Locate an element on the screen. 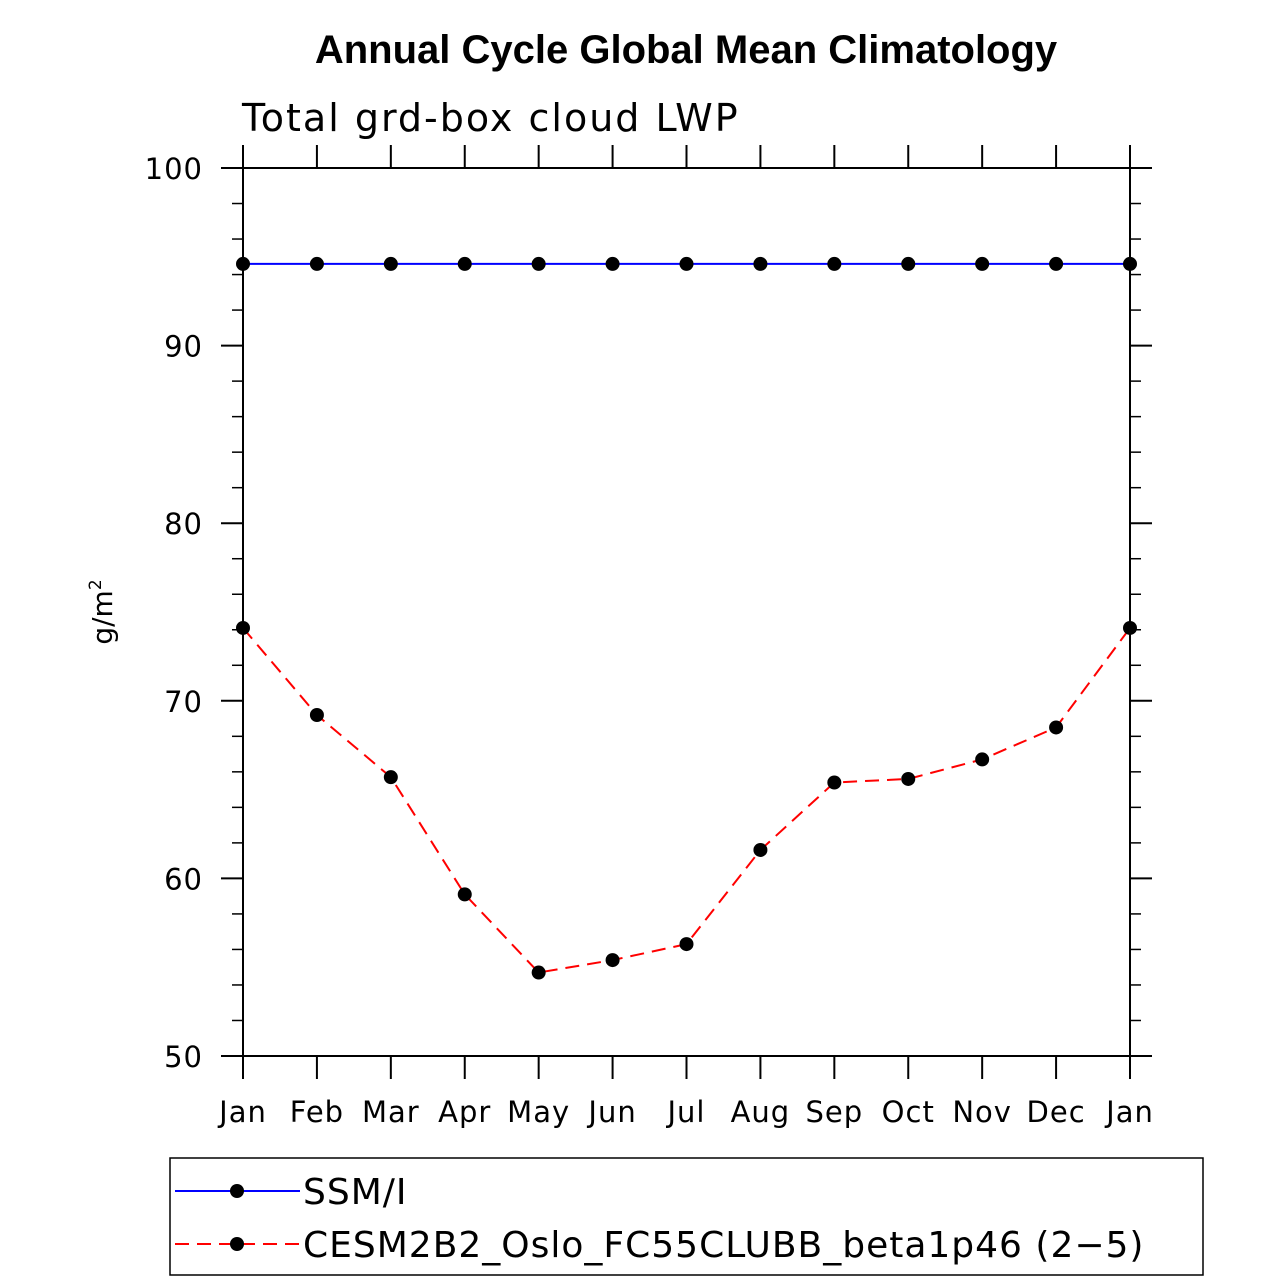  y-tick-label: 90 is located at coordinates (183, 347).